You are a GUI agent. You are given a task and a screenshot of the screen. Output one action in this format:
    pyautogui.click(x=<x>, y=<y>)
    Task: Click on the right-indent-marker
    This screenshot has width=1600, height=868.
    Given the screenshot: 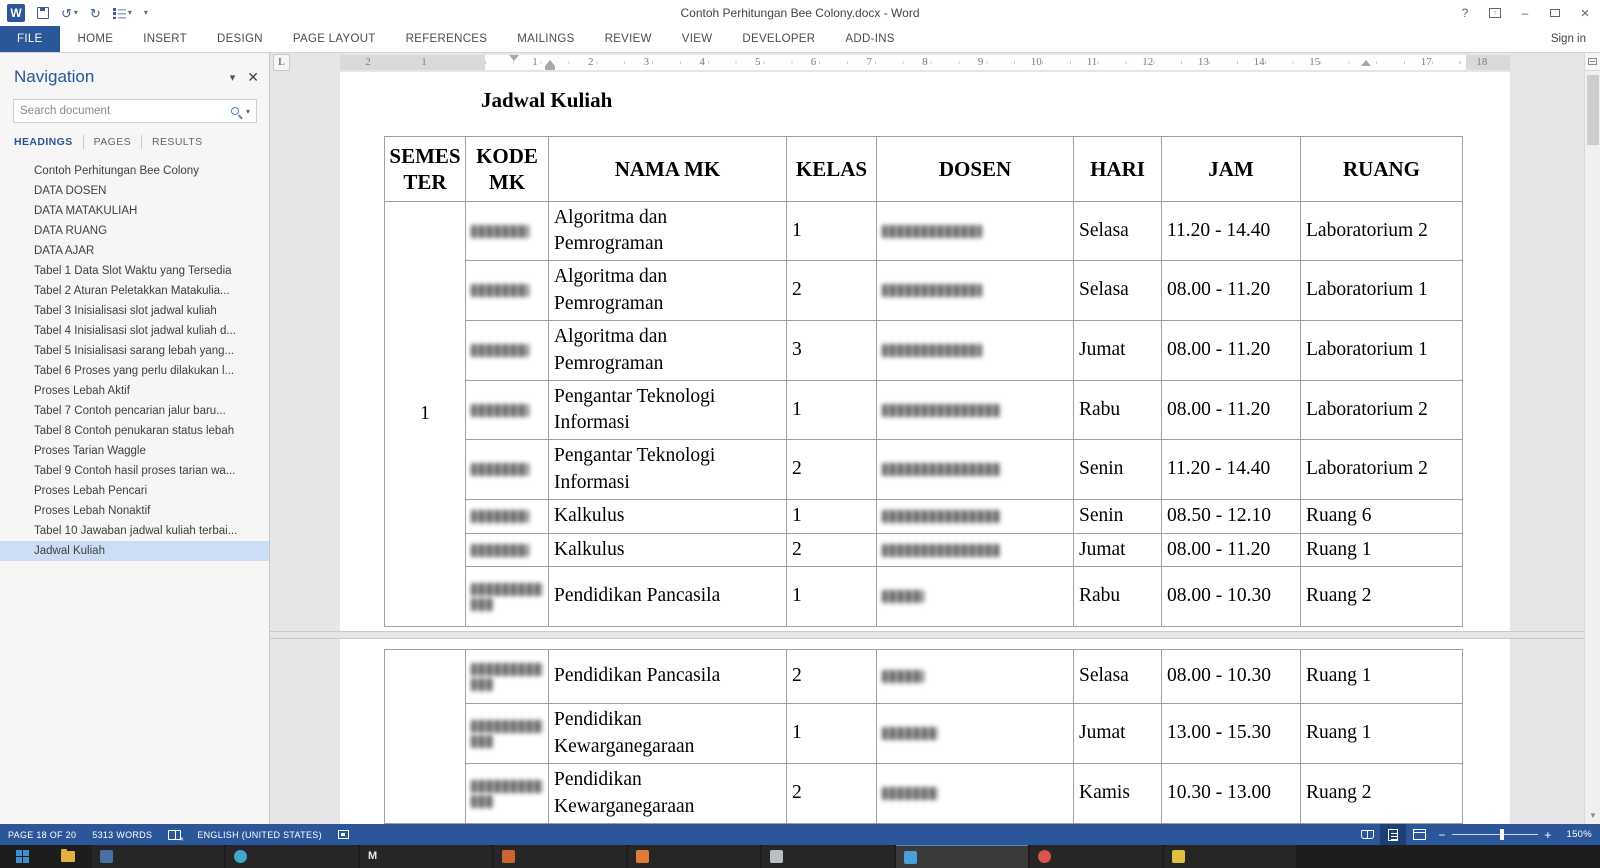 What is the action you would take?
    pyautogui.click(x=1366, y=63)
    